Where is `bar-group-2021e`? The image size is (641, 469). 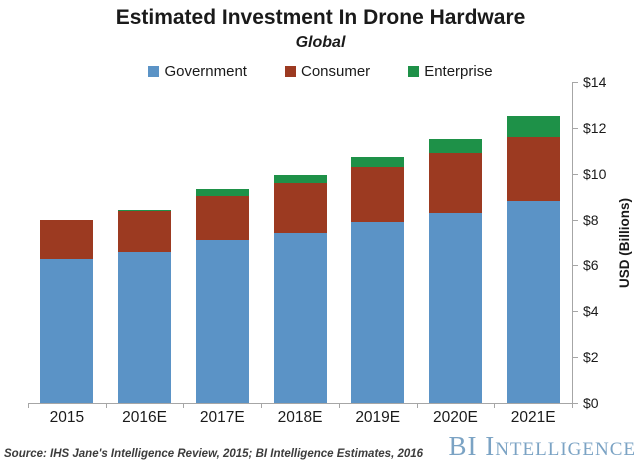 bar-group-2021e is located at coordinates (533, 242).